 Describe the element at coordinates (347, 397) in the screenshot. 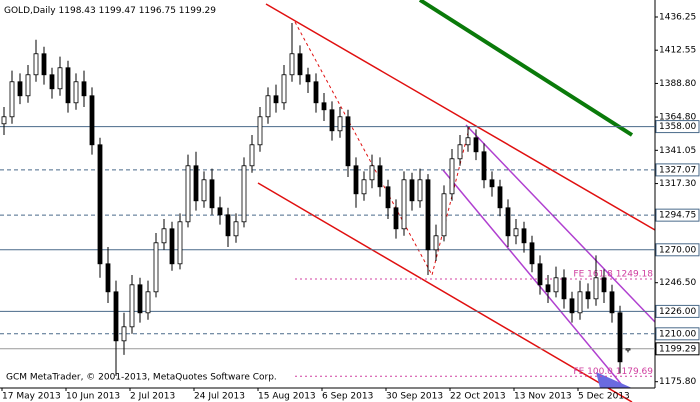

I see `x-tick-label: 6 Sep 2013` at that location.